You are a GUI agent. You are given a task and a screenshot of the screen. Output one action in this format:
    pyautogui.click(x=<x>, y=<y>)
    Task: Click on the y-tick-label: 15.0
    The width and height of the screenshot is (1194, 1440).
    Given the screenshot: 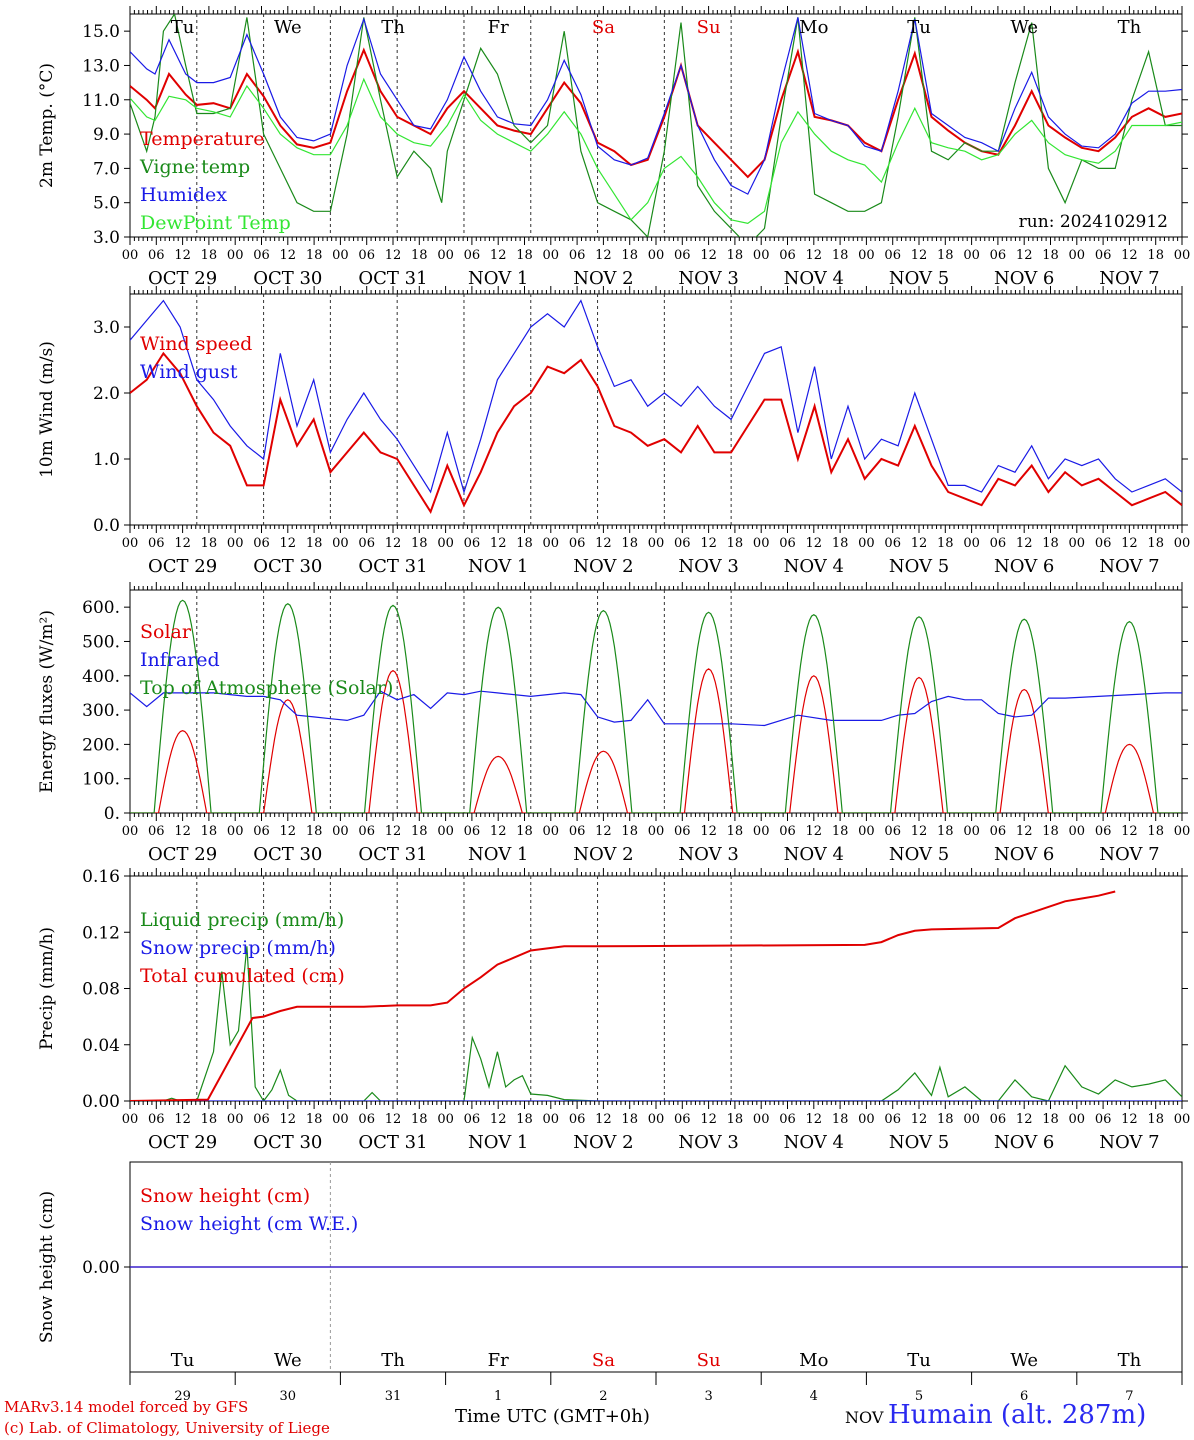 What is the action you would take?
    pyautogui.click(x=101, y=32)
    